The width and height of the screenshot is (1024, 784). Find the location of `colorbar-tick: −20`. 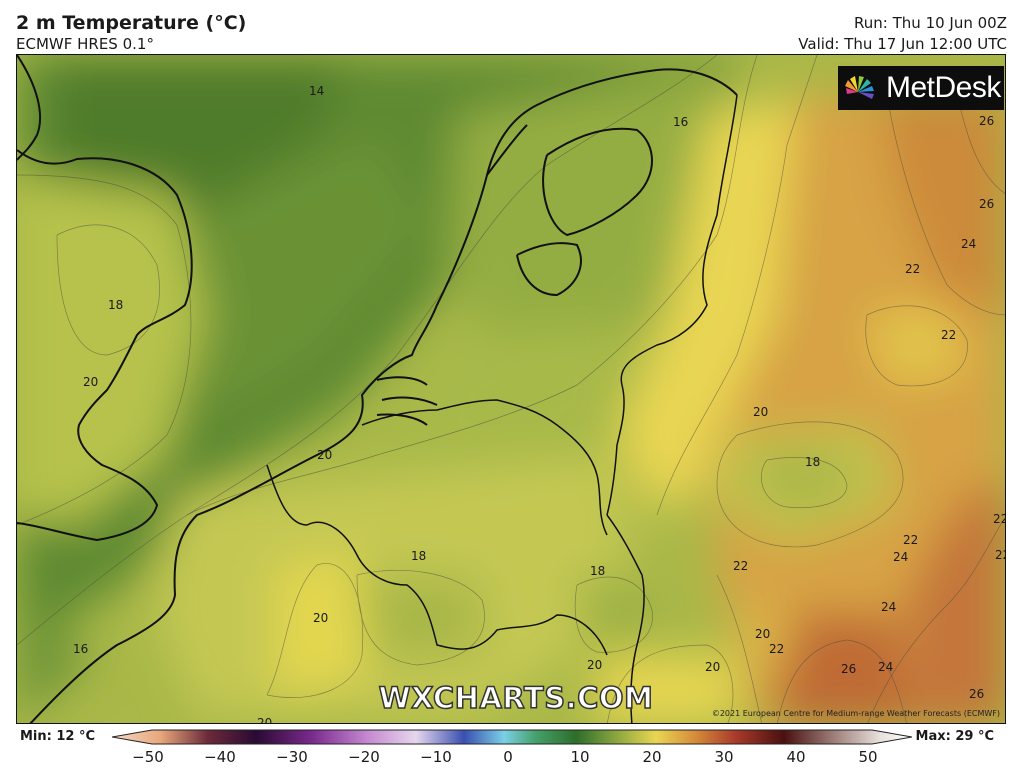

colorbar-tick: −20 is located at coordinates (364, 757).